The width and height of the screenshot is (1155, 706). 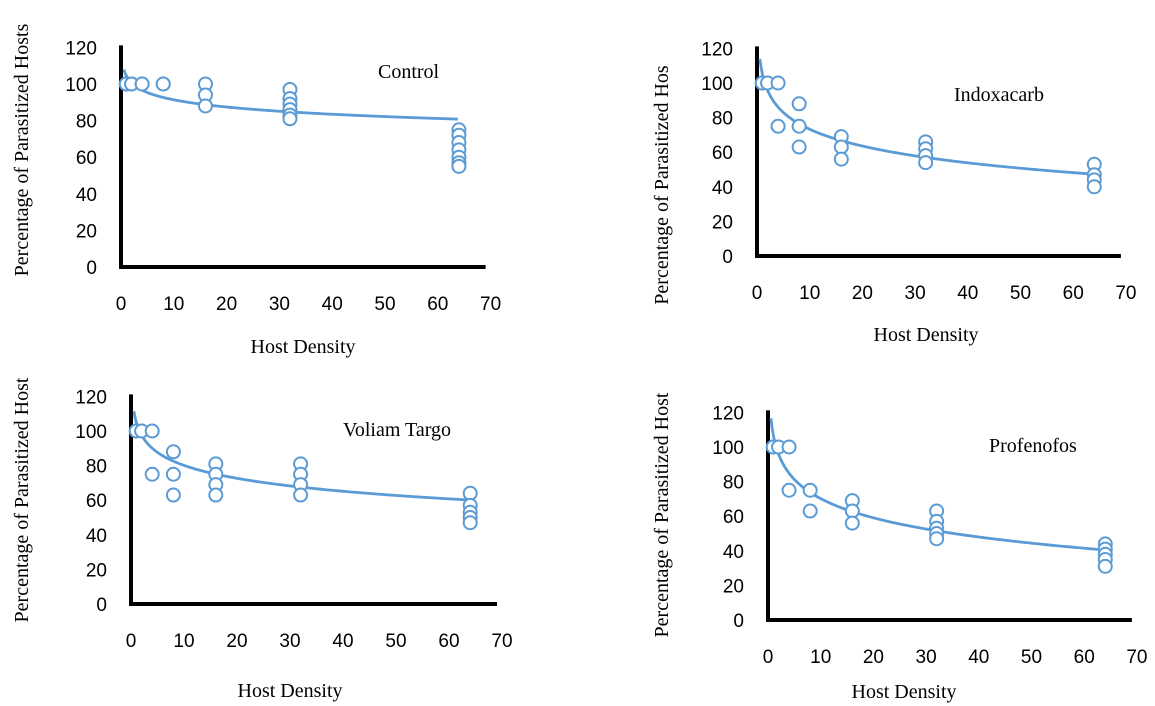 What do you see at coordinates (662, 185) in the screenshot?
I see `y-axis-label: Percentage of Parasitized Hos` at bounding box center [662, 185].